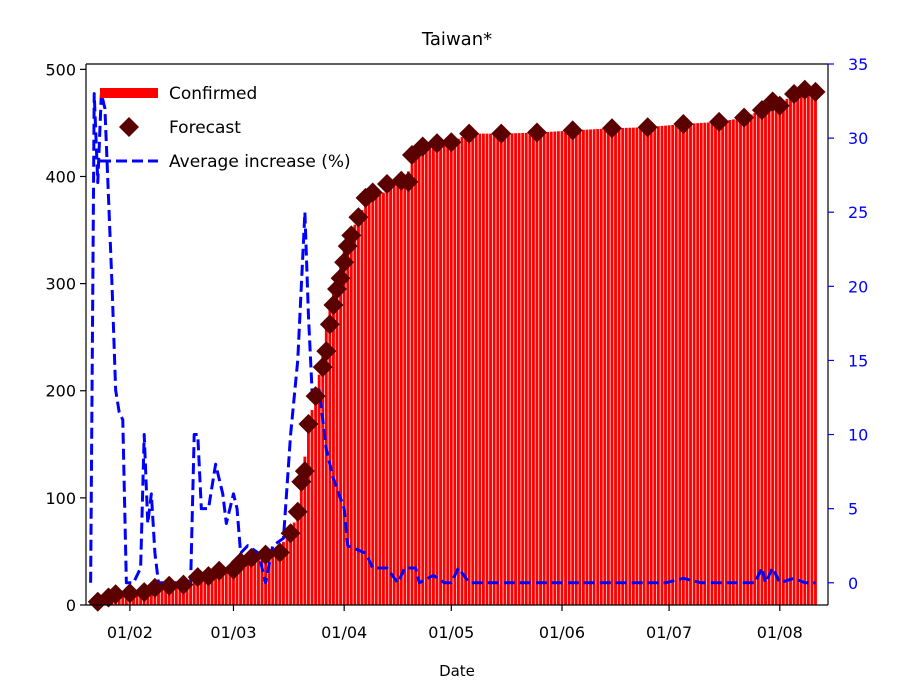 Image resolution: width=900 pixels, height=700 pixels. I want to click on x-axis-label: Date, so click(457, 671).